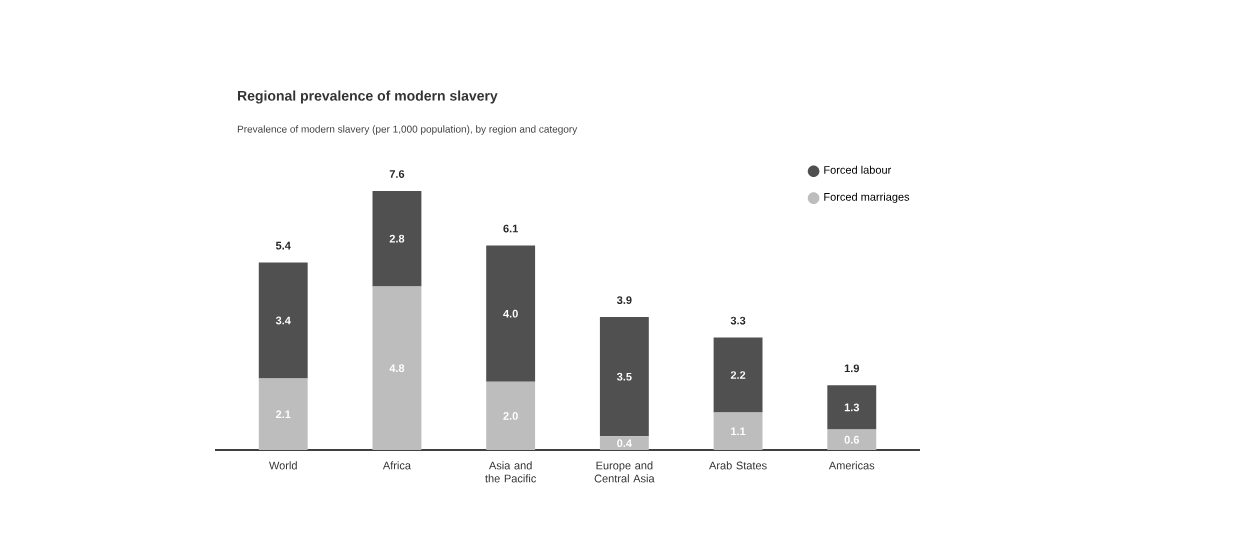 This screenshot has width=1253, height=556. I want to click on x-tick-label: World, so click(283, 465).